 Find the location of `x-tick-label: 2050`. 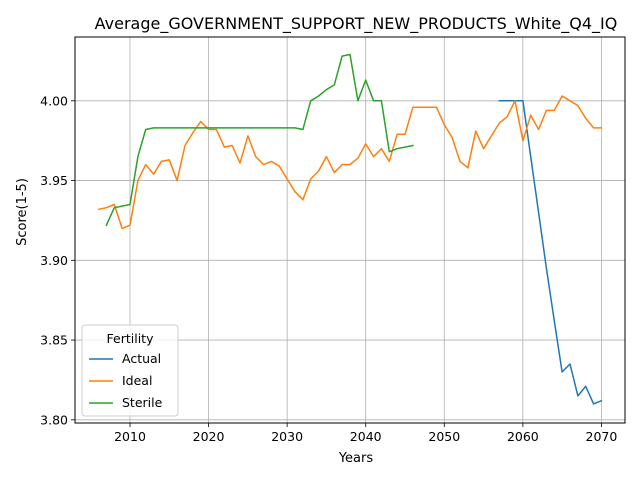

x-tick-label: 2050 is located at coordinates (444, 436).